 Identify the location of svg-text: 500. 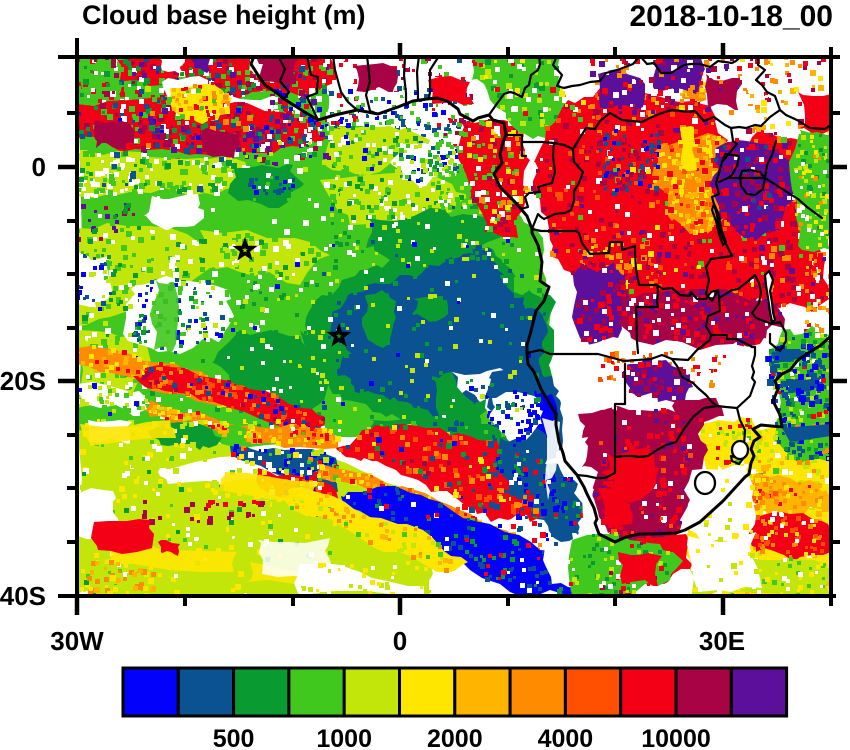
(234, 737).